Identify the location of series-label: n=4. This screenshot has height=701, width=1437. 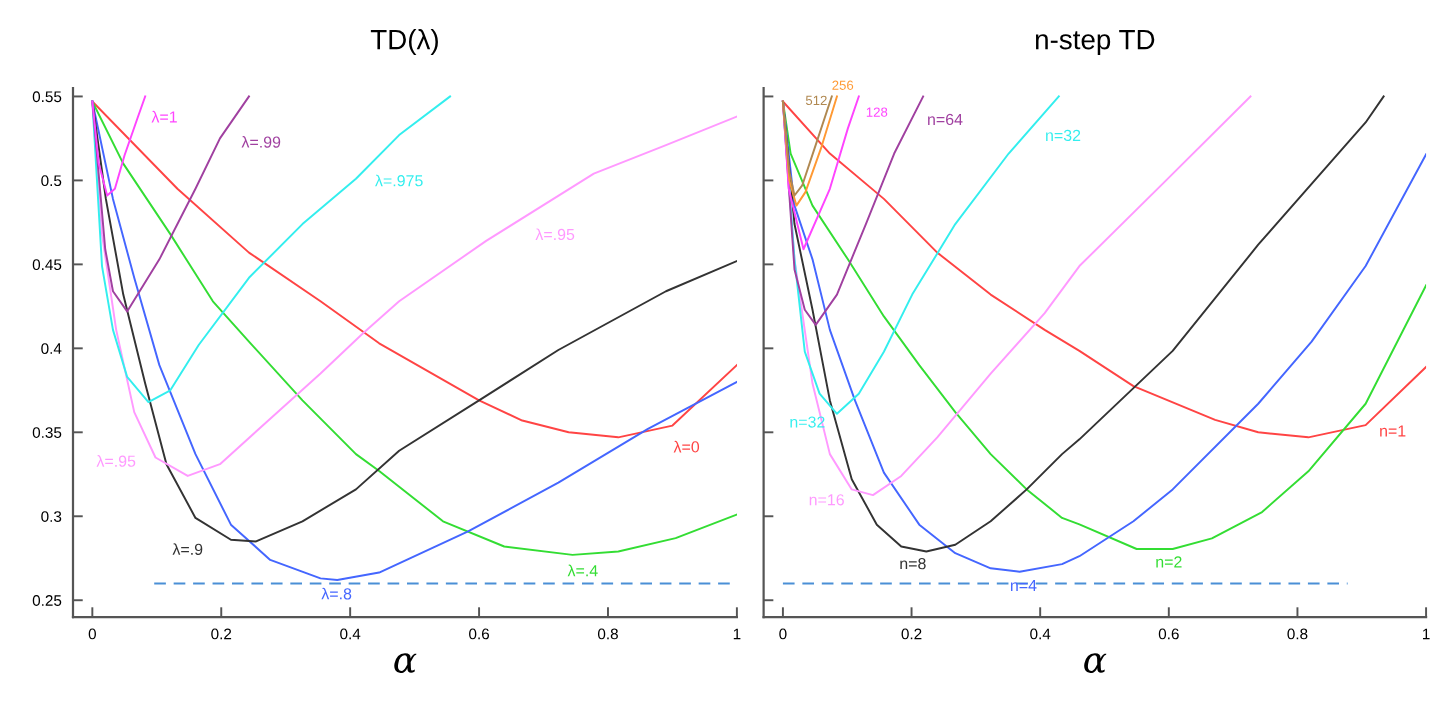
(1023, 585).